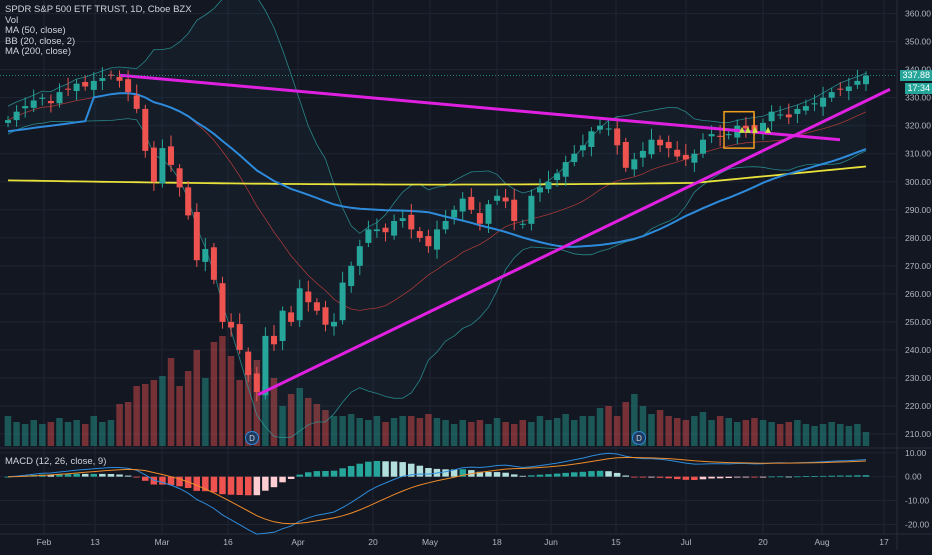 The height and width of the screenshot is (555, 932). Describe the element at coordinates (918, 182) in the screenshot. I see `y-tick-label: 300.00` at that location.